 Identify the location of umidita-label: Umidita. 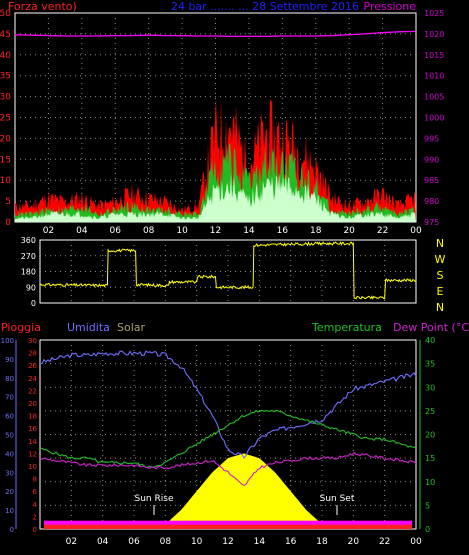
(88, 327).